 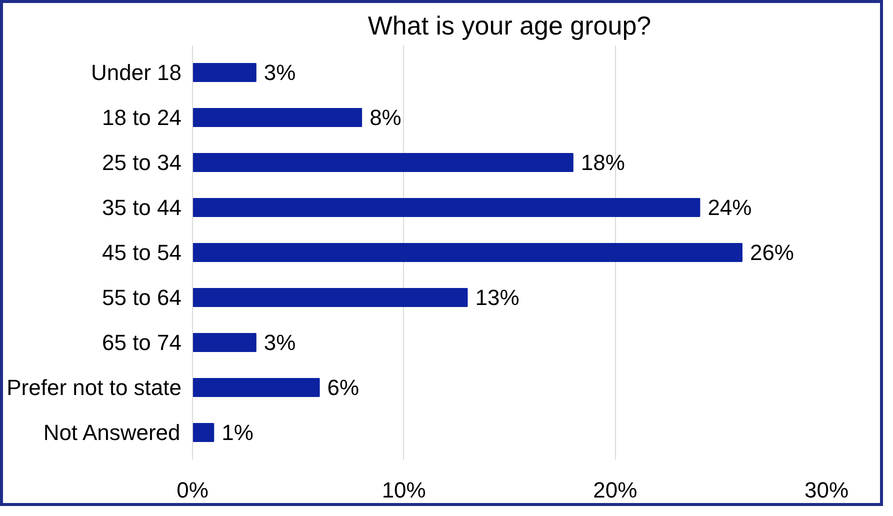 What do you see at coordinates (136, 72) in the screenshot?
I see `y-tick-label: Under 18` at bounding box center [136, 72].